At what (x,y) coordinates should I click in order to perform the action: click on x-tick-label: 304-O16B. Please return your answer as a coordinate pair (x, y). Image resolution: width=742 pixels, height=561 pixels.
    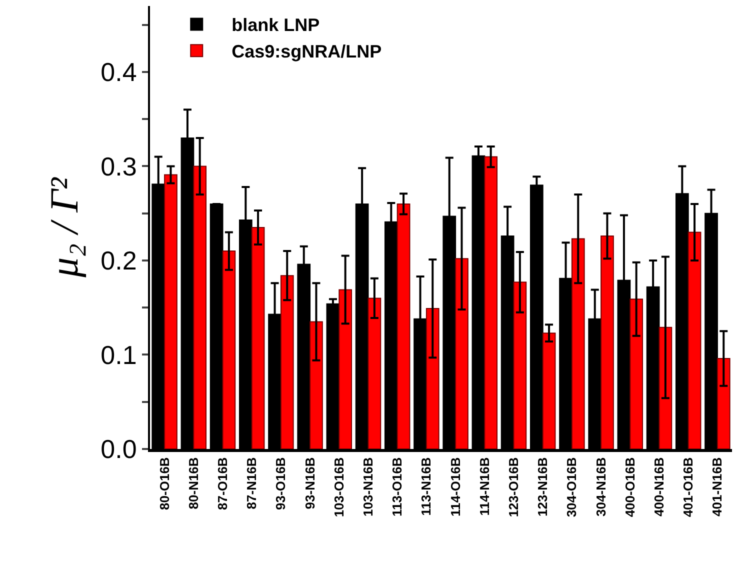
    Looking at the image, I should click on (572, 487).